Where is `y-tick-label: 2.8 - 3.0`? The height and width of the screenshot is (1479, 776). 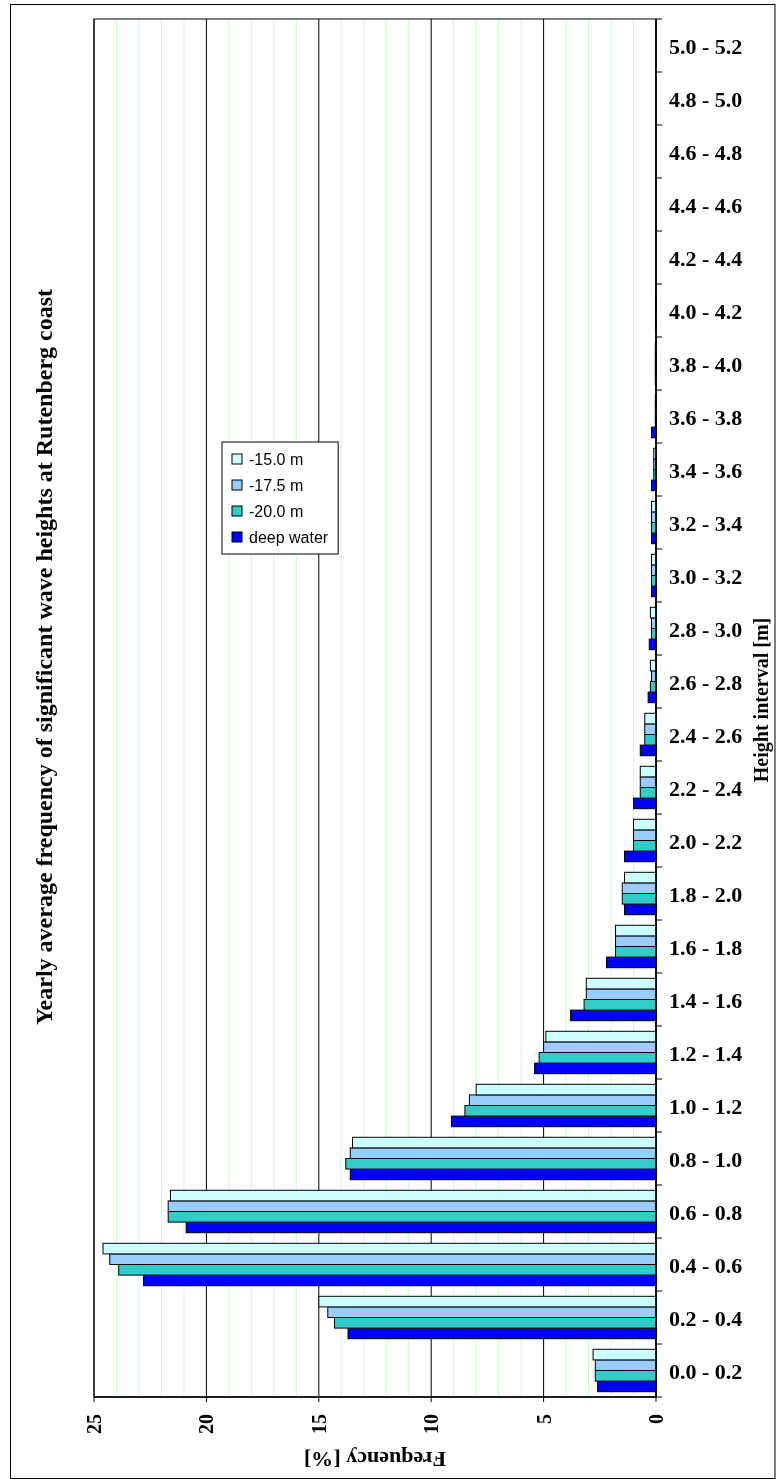 y-tick-label: 2.8 - 3.0 is located at coordinates (706, 628).